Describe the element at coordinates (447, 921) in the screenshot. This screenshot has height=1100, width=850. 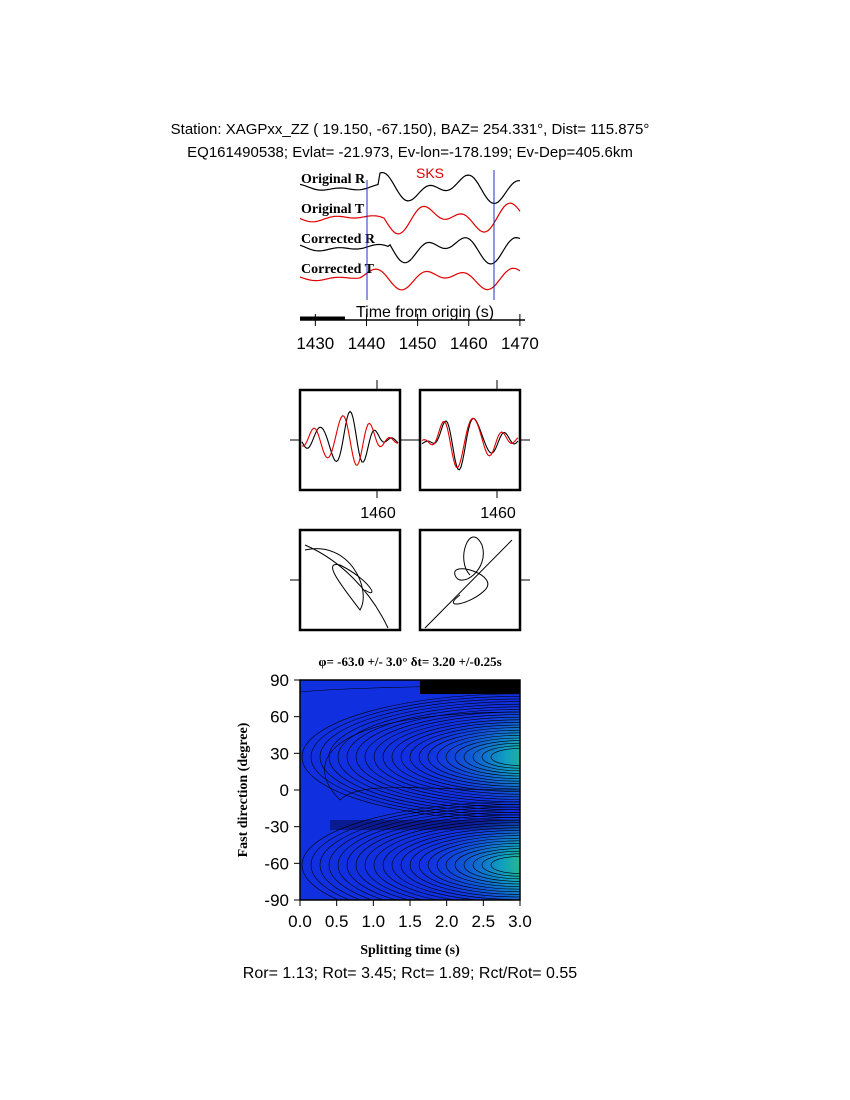
I see `x-tick-label: 2.0` at that location.